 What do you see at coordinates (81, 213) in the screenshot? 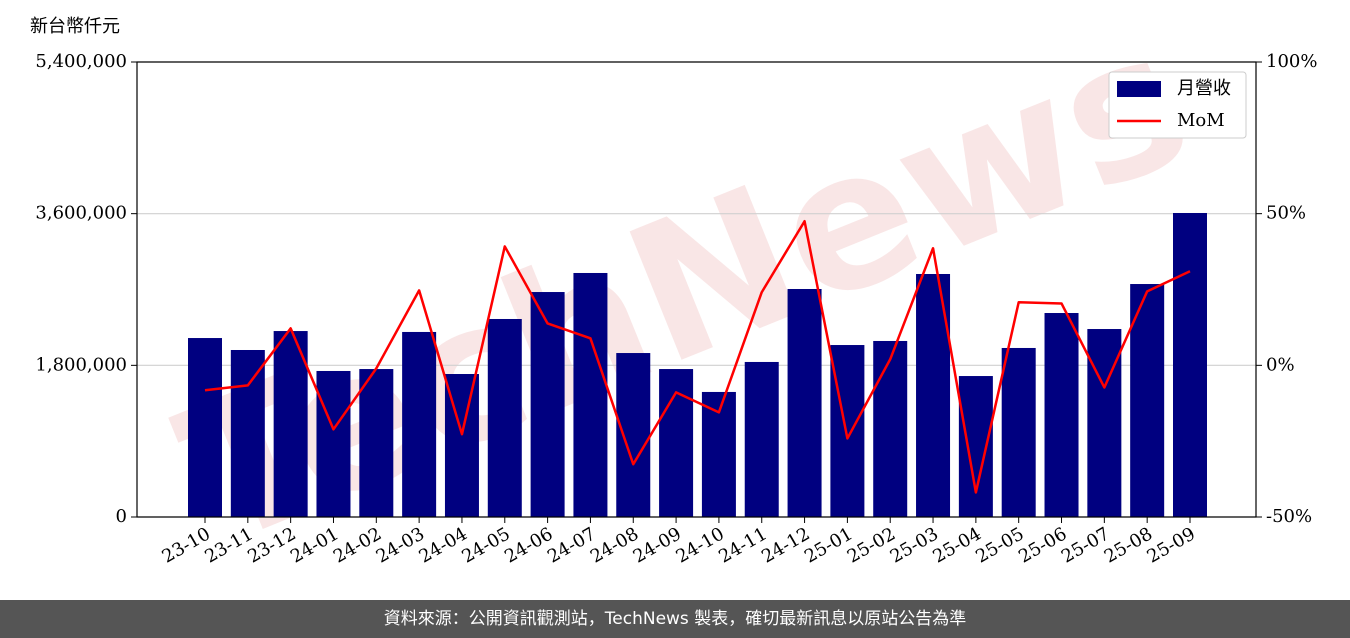
I see `y-tick-label: 3,600,000` at bounding box center [81, 213].